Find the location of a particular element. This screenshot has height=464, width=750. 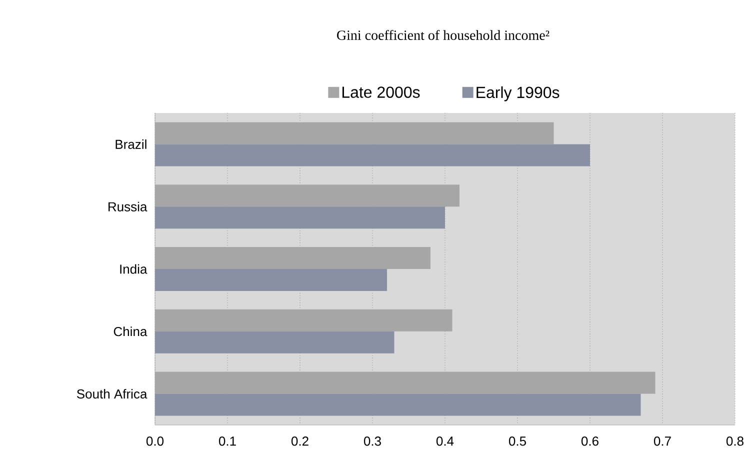

legend-label: Early 1990s is located at coordinates (518, 94).